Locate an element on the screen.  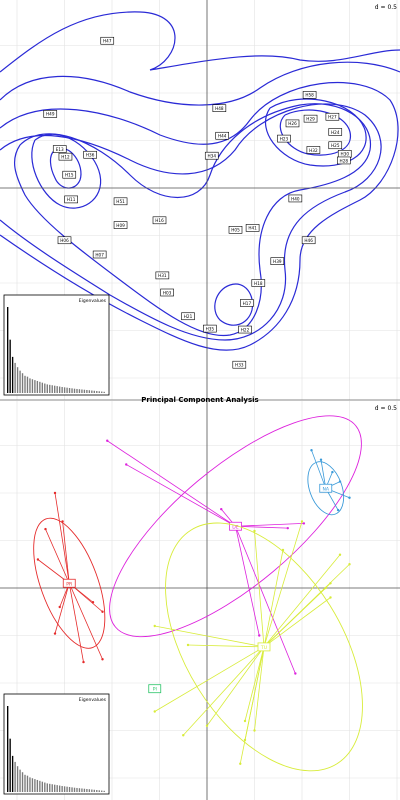
point-label-text: H17 is located at coordinates (247, 303).